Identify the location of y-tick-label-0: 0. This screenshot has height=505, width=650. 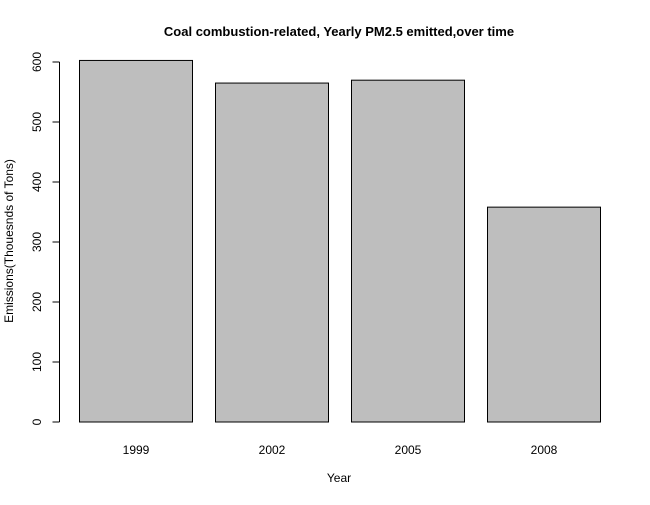
(37, 421).